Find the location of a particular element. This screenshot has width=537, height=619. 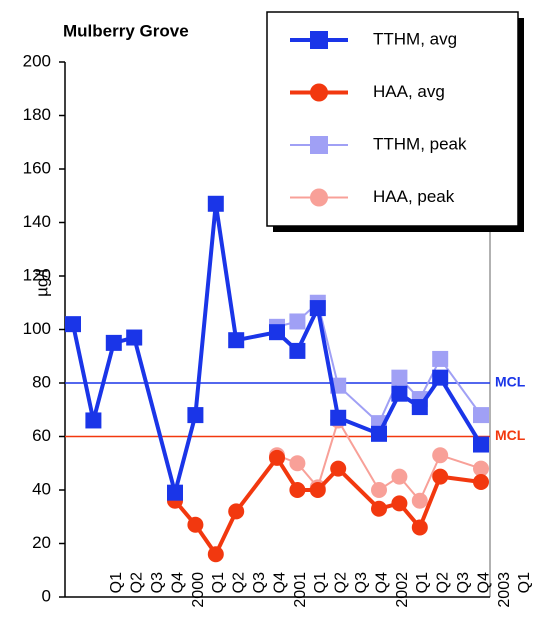

y-tick-label: 60 is located at coordinates (41, 435).